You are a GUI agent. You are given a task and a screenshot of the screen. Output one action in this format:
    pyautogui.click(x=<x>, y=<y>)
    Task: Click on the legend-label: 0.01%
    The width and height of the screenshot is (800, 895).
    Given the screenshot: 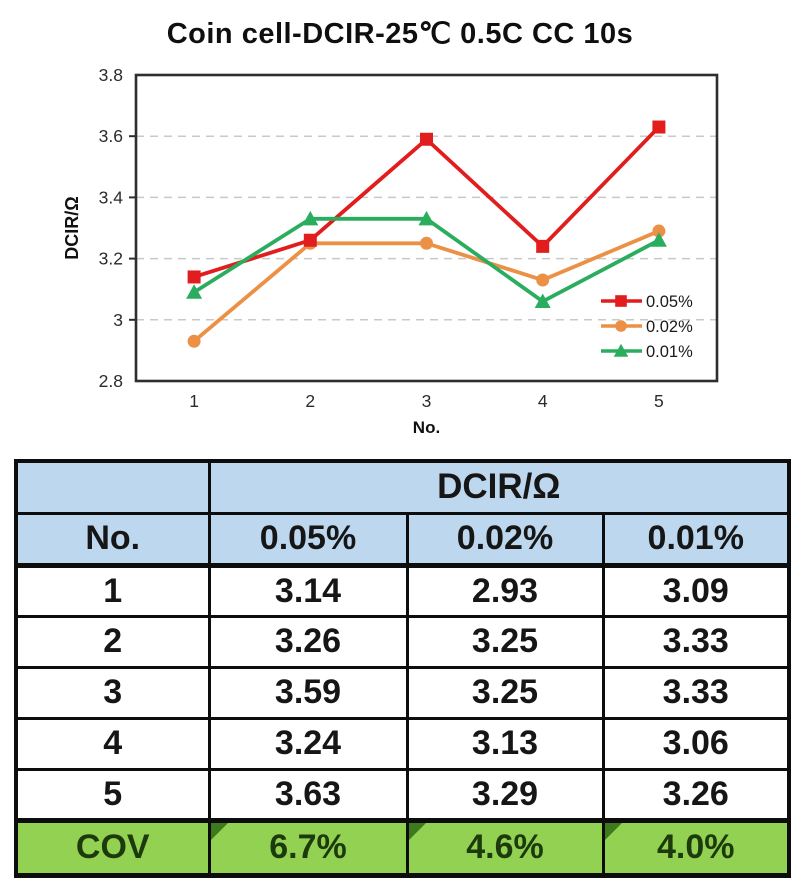 What is the action you would take?
    pyautogui.click(x=669, y=352)
    